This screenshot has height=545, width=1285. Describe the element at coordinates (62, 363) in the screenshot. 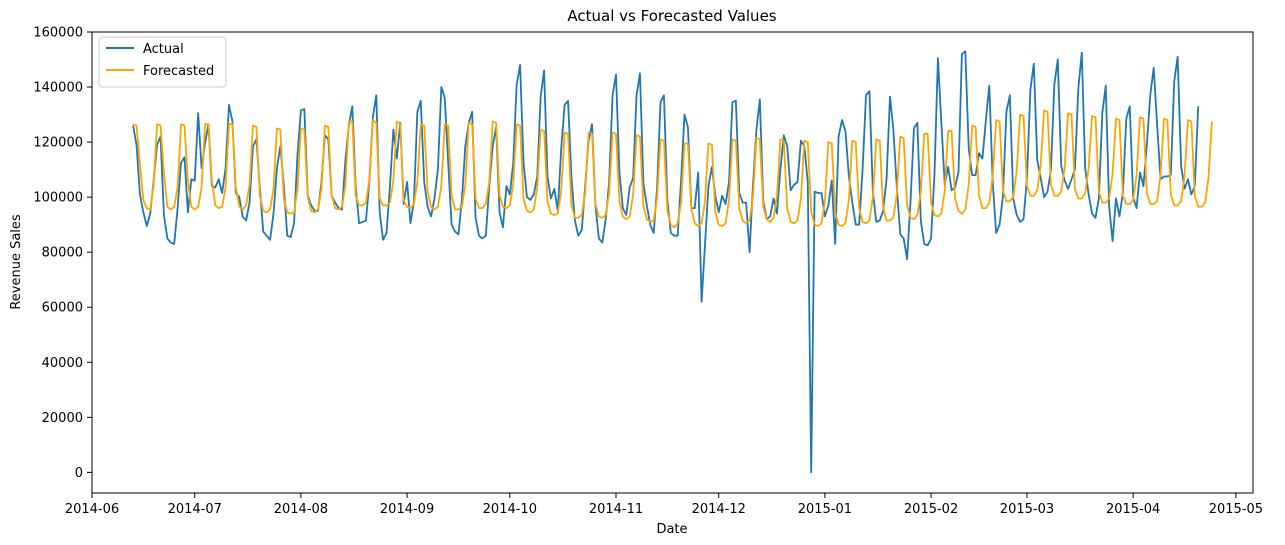

I see `y-tick-label: 40000` at that location.